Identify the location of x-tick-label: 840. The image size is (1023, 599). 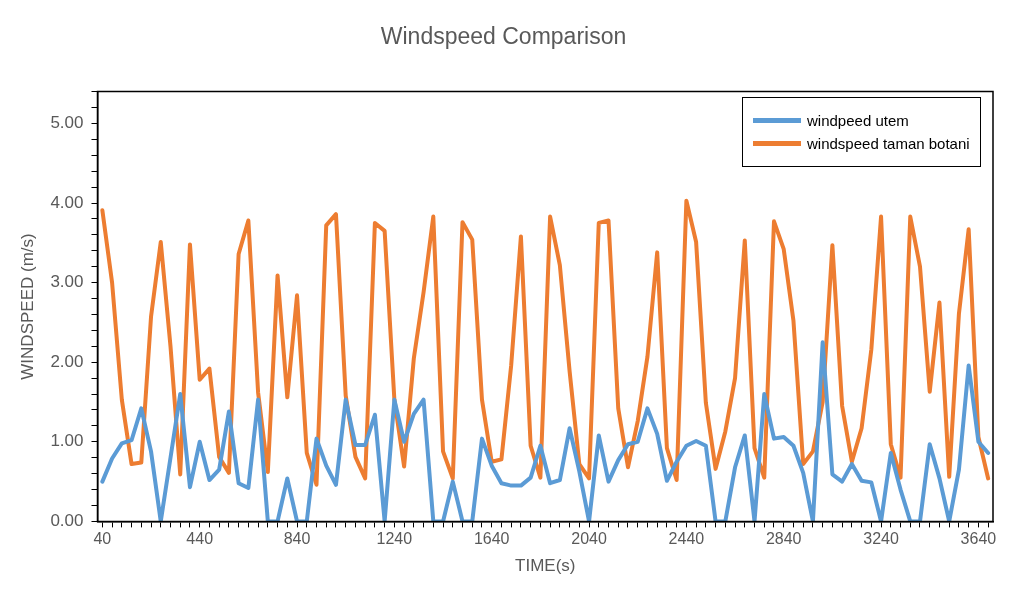
(297, 539).